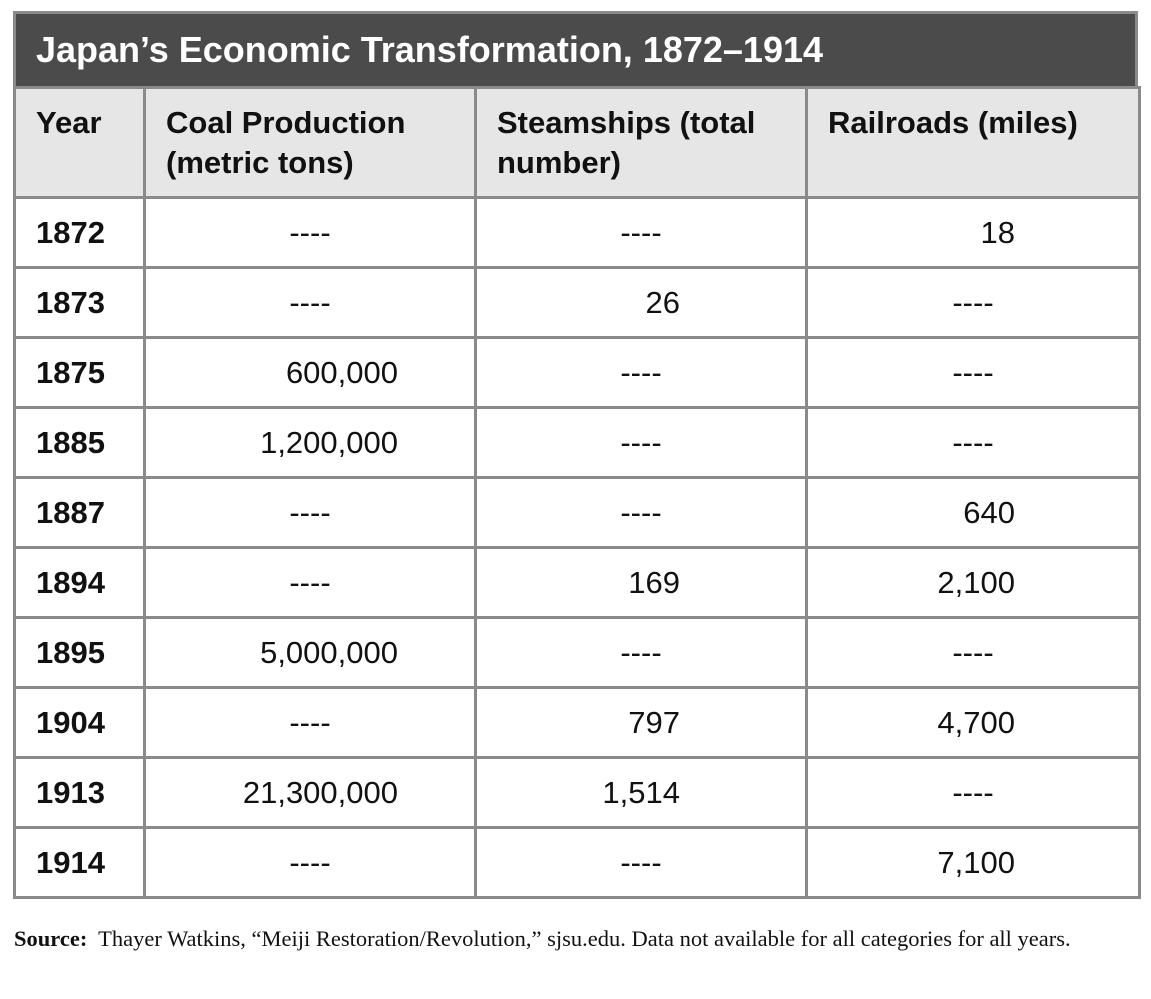 The height and width of the screenshot is (999, 1151). Describe the element at coordinates (310, 652) in the screenshot. I see `data-cell: 5,000,000` at that location.